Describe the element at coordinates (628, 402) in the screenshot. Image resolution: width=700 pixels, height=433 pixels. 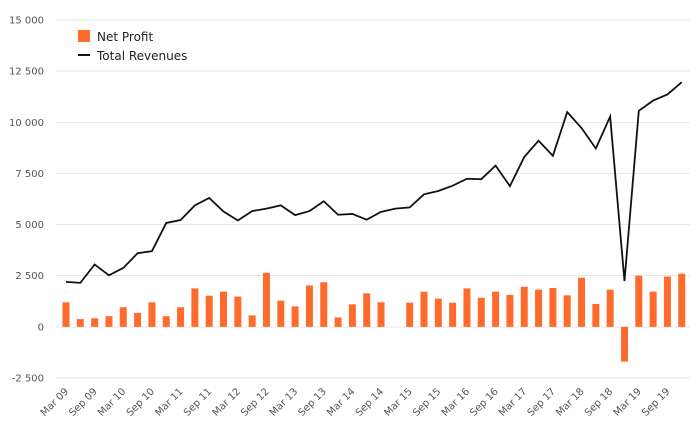
I see `x-tick-label: Mar 19` at that location.